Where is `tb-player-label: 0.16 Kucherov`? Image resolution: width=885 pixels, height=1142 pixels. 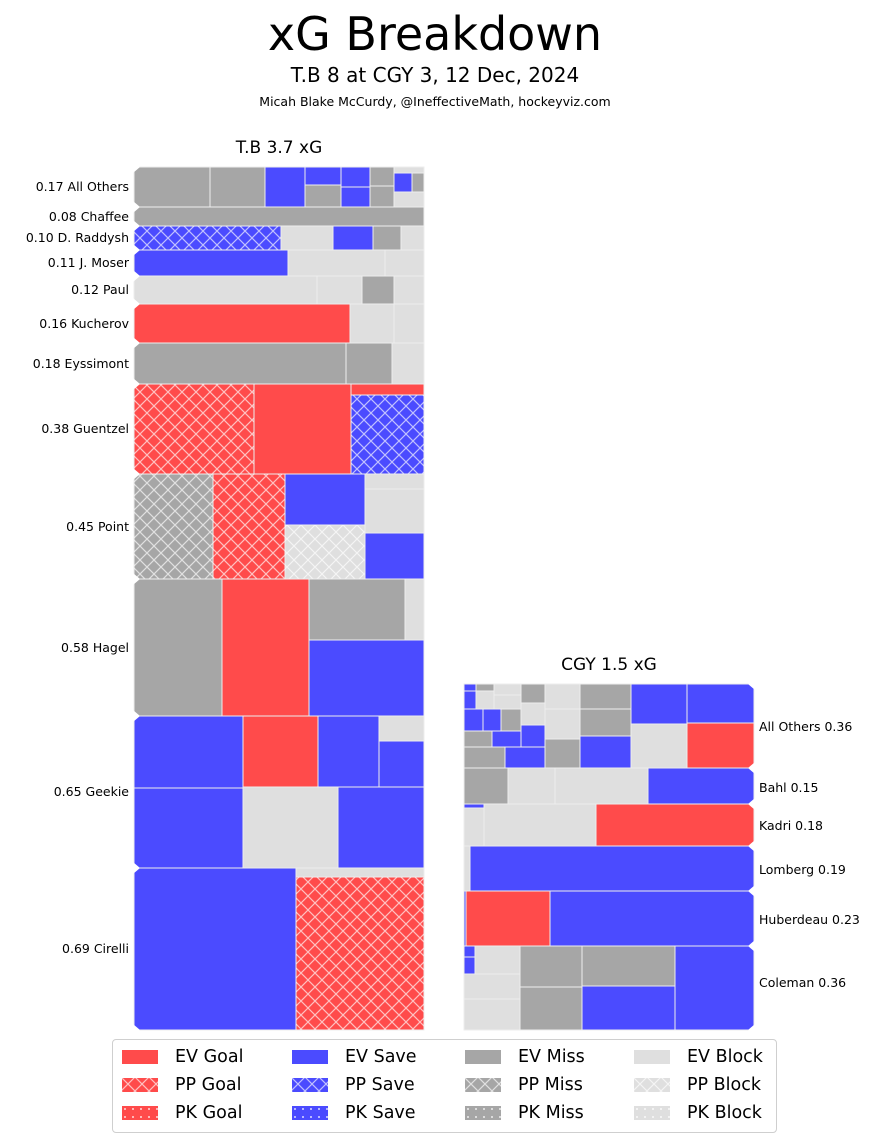 tb-player-label: 0.16 Kucherov is located at coordinates (84, 323).